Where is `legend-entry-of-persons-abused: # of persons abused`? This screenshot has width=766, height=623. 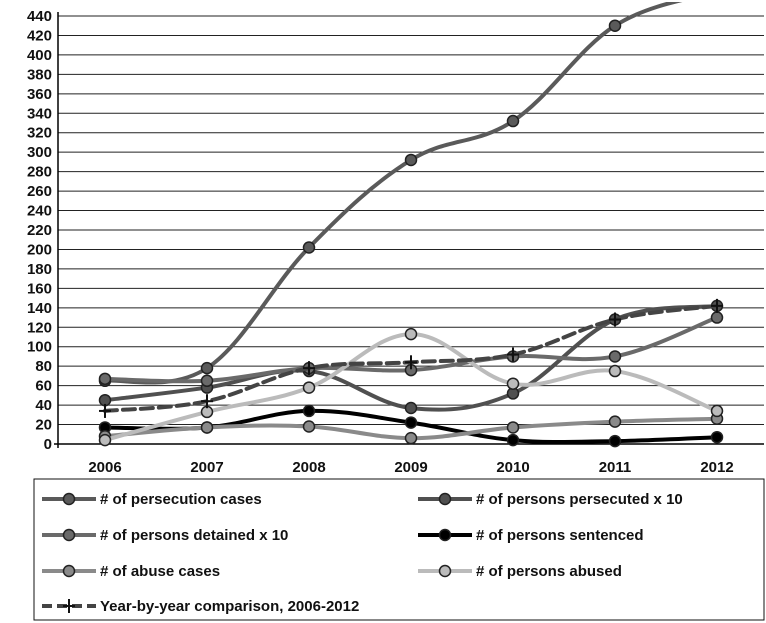 legend-entry-of-persons-abused: # of persons abused is located at coordinates (520, 571).